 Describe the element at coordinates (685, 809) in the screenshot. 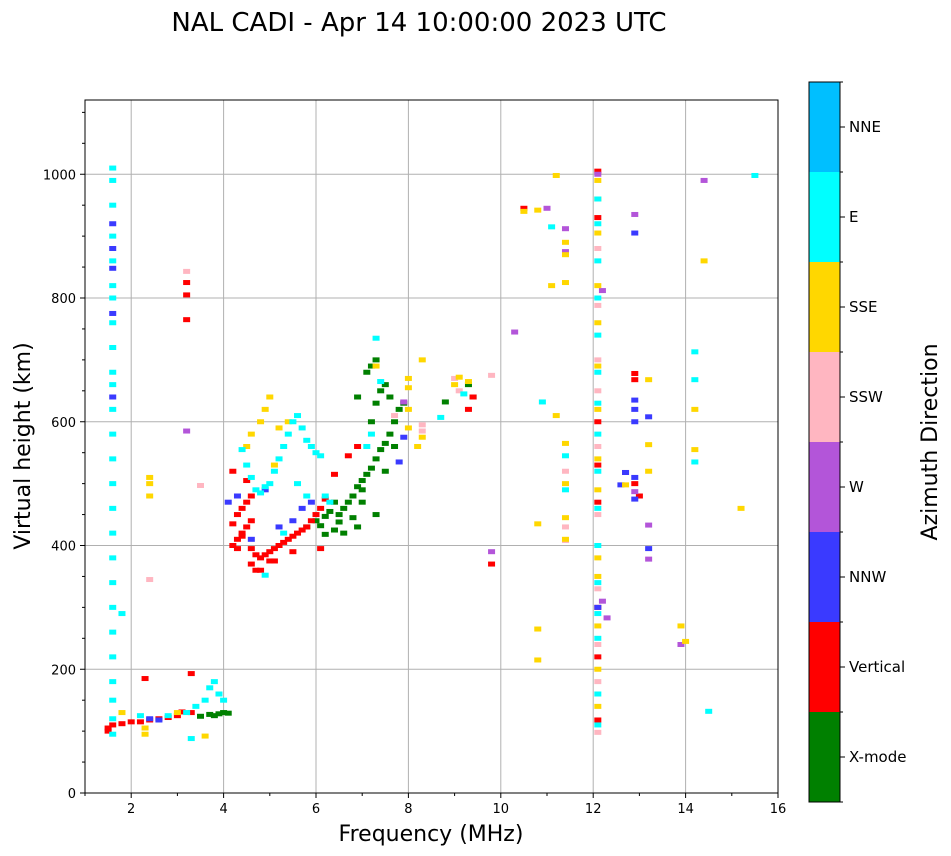

I see `x-tick-label: 14` at that location.